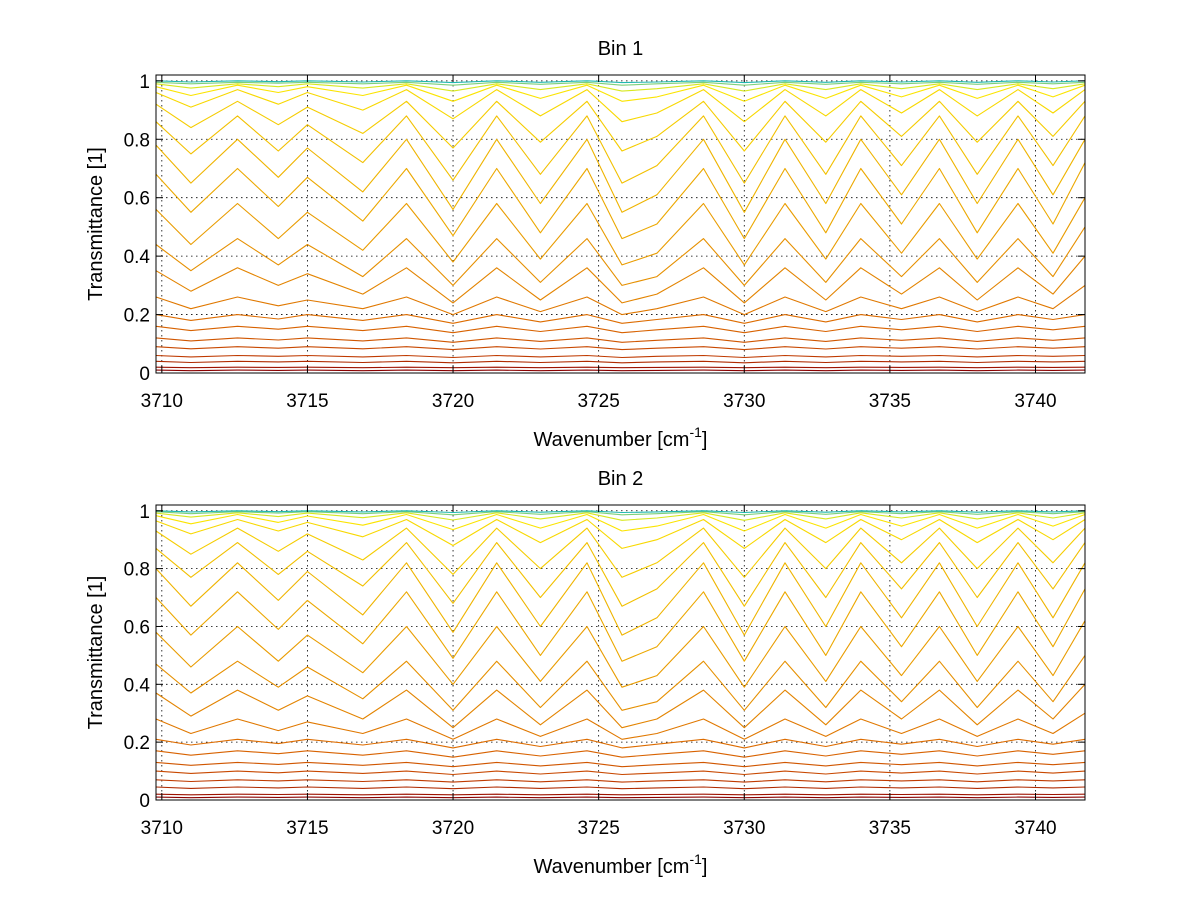 This screenshot has width=1200, height=901. What do you see at coordinates (621, 479) in the screenshot?
I see `chart-title: Bin 2` at bounding box center [621, 479].